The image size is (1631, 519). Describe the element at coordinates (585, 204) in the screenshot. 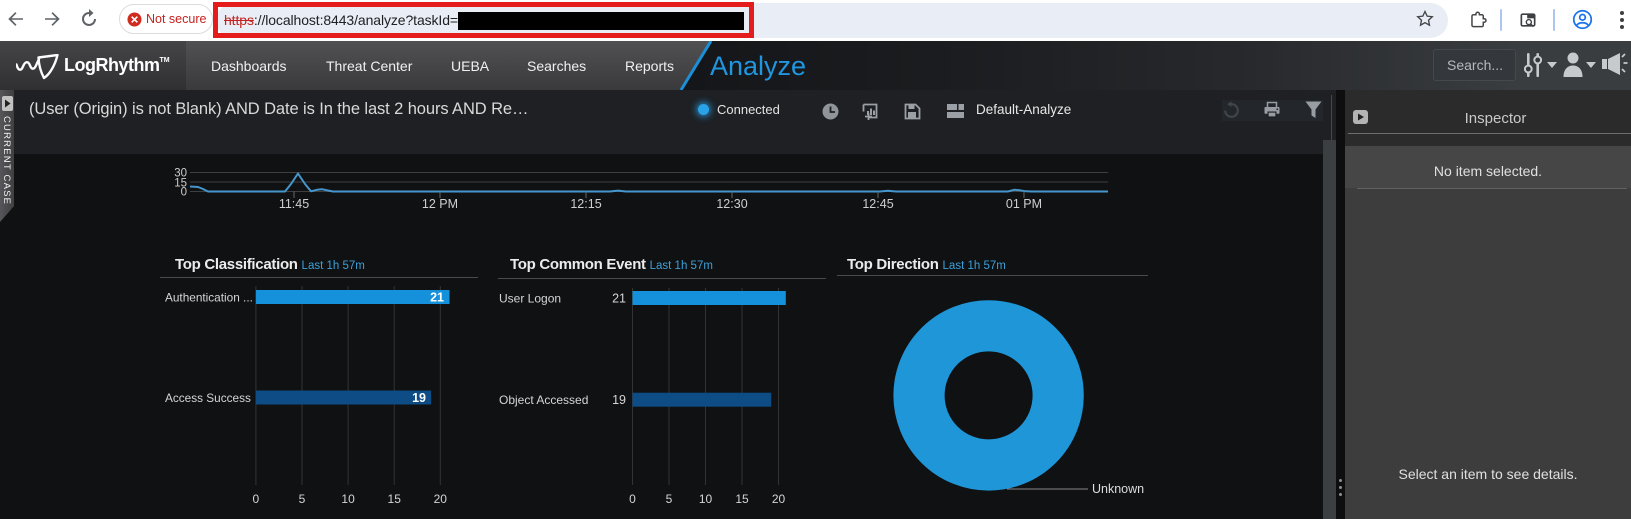

I see `svg-text: 12:15` at that location.